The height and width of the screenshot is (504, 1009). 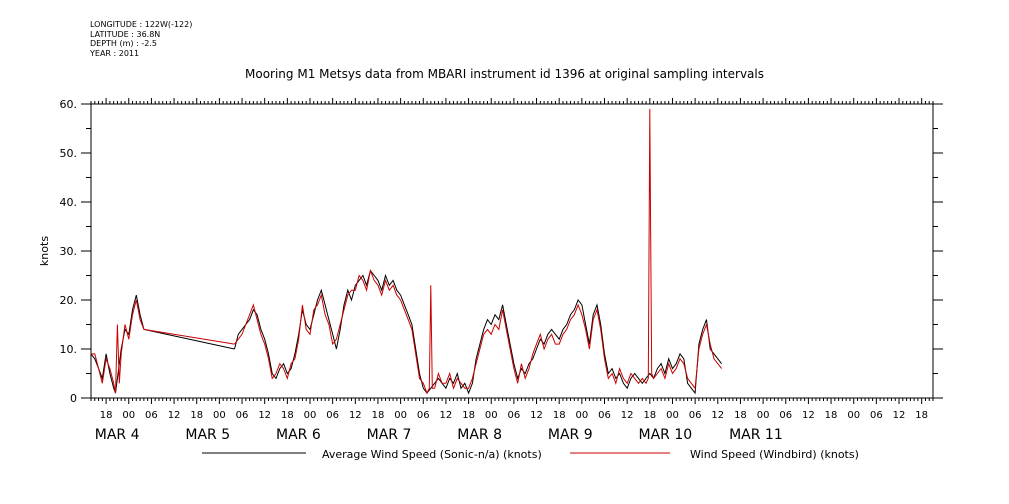 What do you see at coordinates (73, 398) in the screenshot?
I see `y-tick-label: 0` at bounding box center [73, 398].